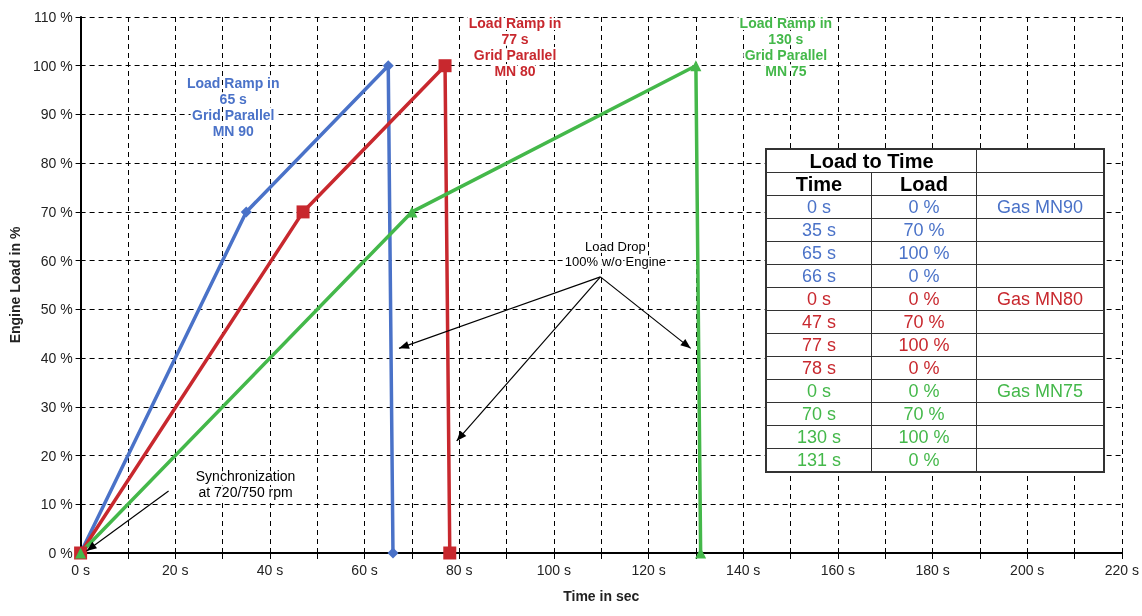 This screenshot has width=1142, height=616. I want to click on y-tick-label: 80 %, so click(56, 163).